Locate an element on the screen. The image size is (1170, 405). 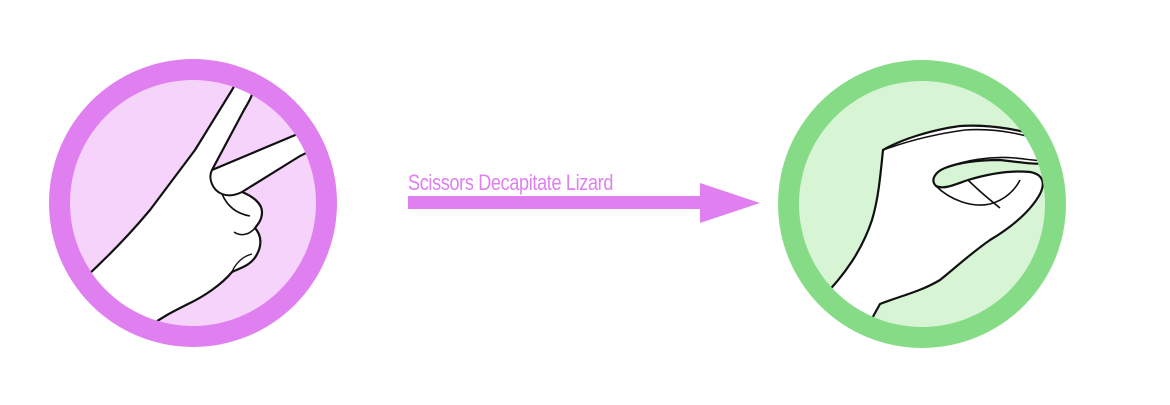
relation-arrow is located at coordinates (584, 203).